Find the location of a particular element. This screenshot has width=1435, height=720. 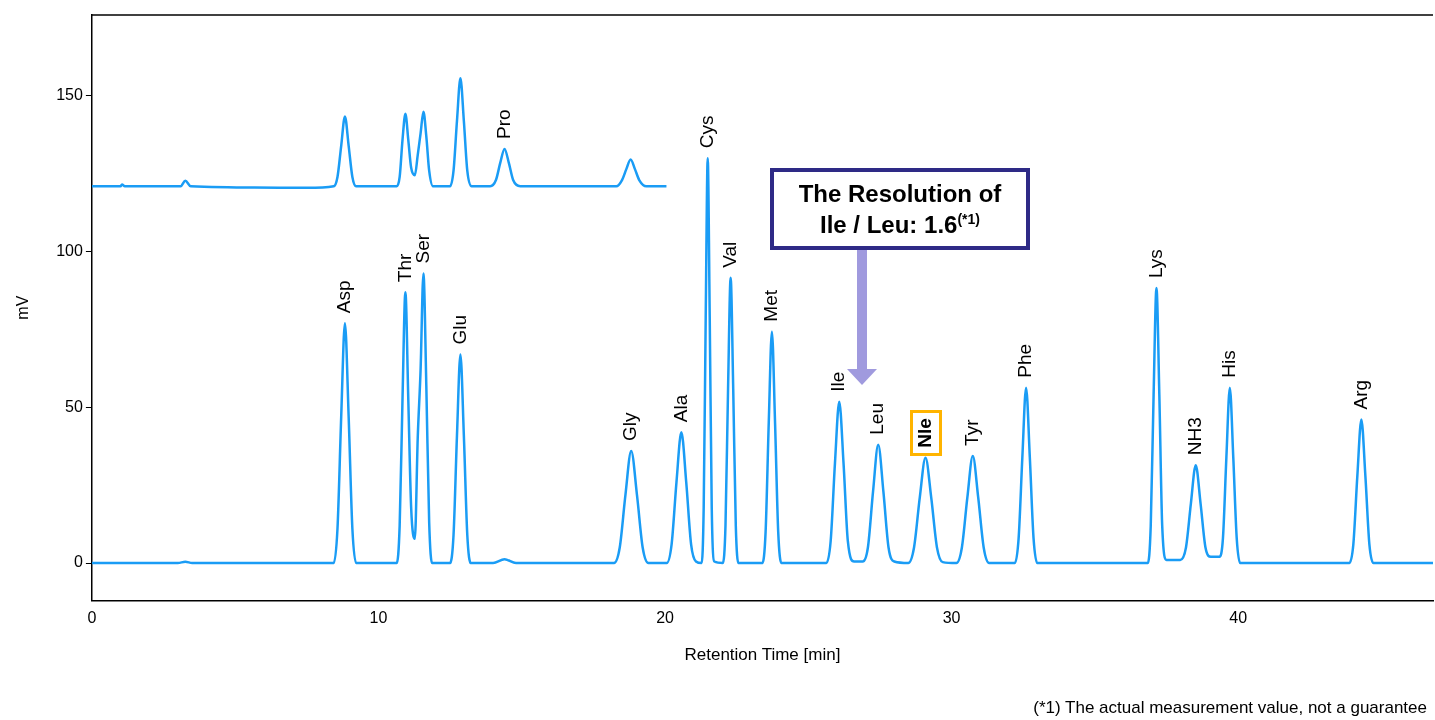

annotation: Lys is located at coordinates (1155, 264).